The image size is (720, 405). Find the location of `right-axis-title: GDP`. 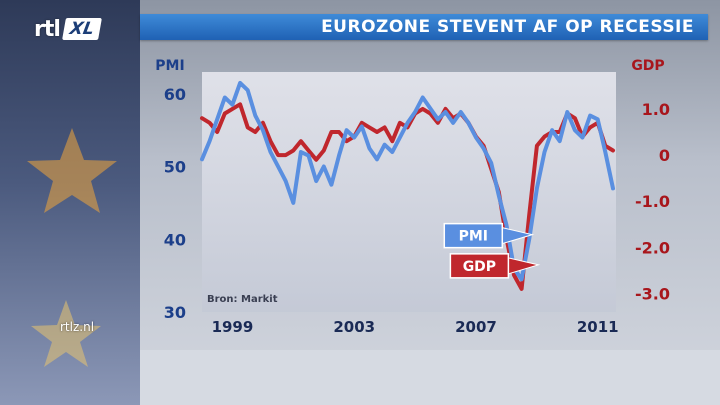

right-axis-title: GDP is located at coordinates (647, 66).